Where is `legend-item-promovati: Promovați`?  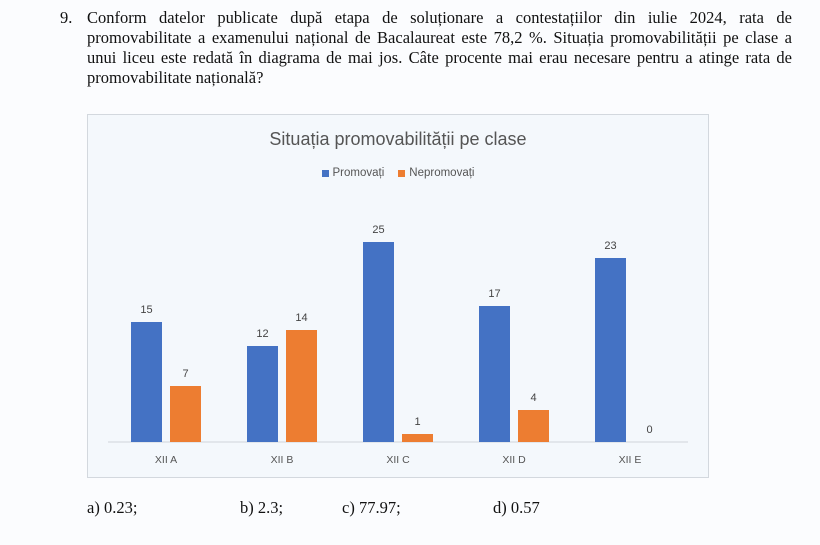
legend-item-promovati: Promovați is located at coordinates (353, 173).